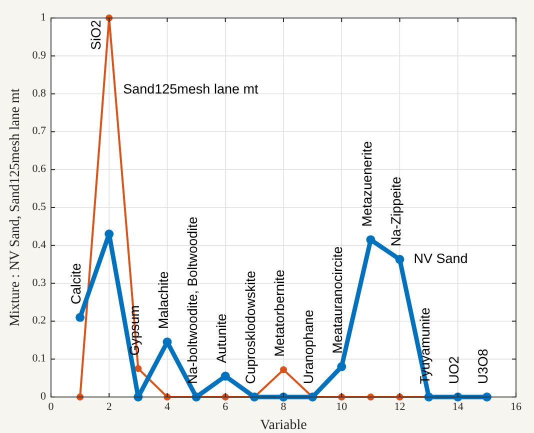 The width and height of the screenshot is (534, 433). I want to click on x-tick-label: 0, so click(51, 407).